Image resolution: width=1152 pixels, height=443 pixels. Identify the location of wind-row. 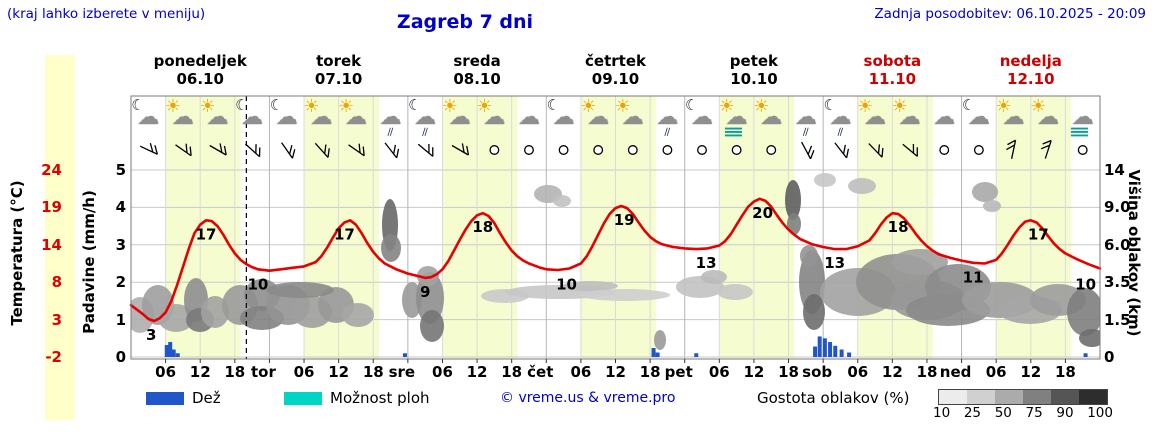
(613, 149).